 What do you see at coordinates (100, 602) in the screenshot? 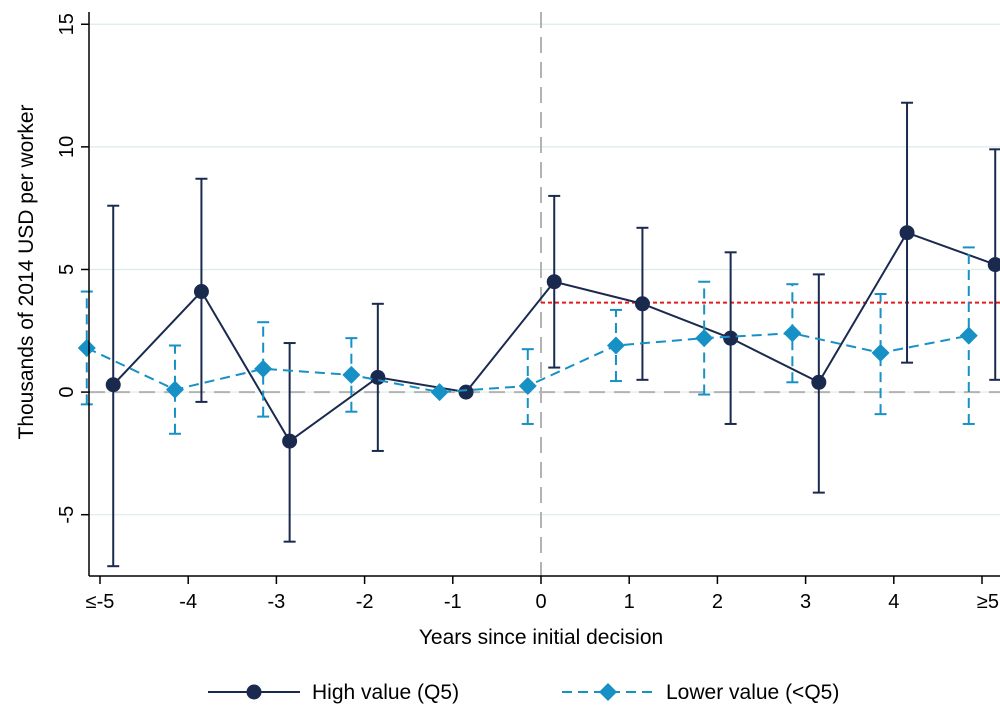
I see `x-tick-label-0: ≤-5` at bounding box center [100, 602].